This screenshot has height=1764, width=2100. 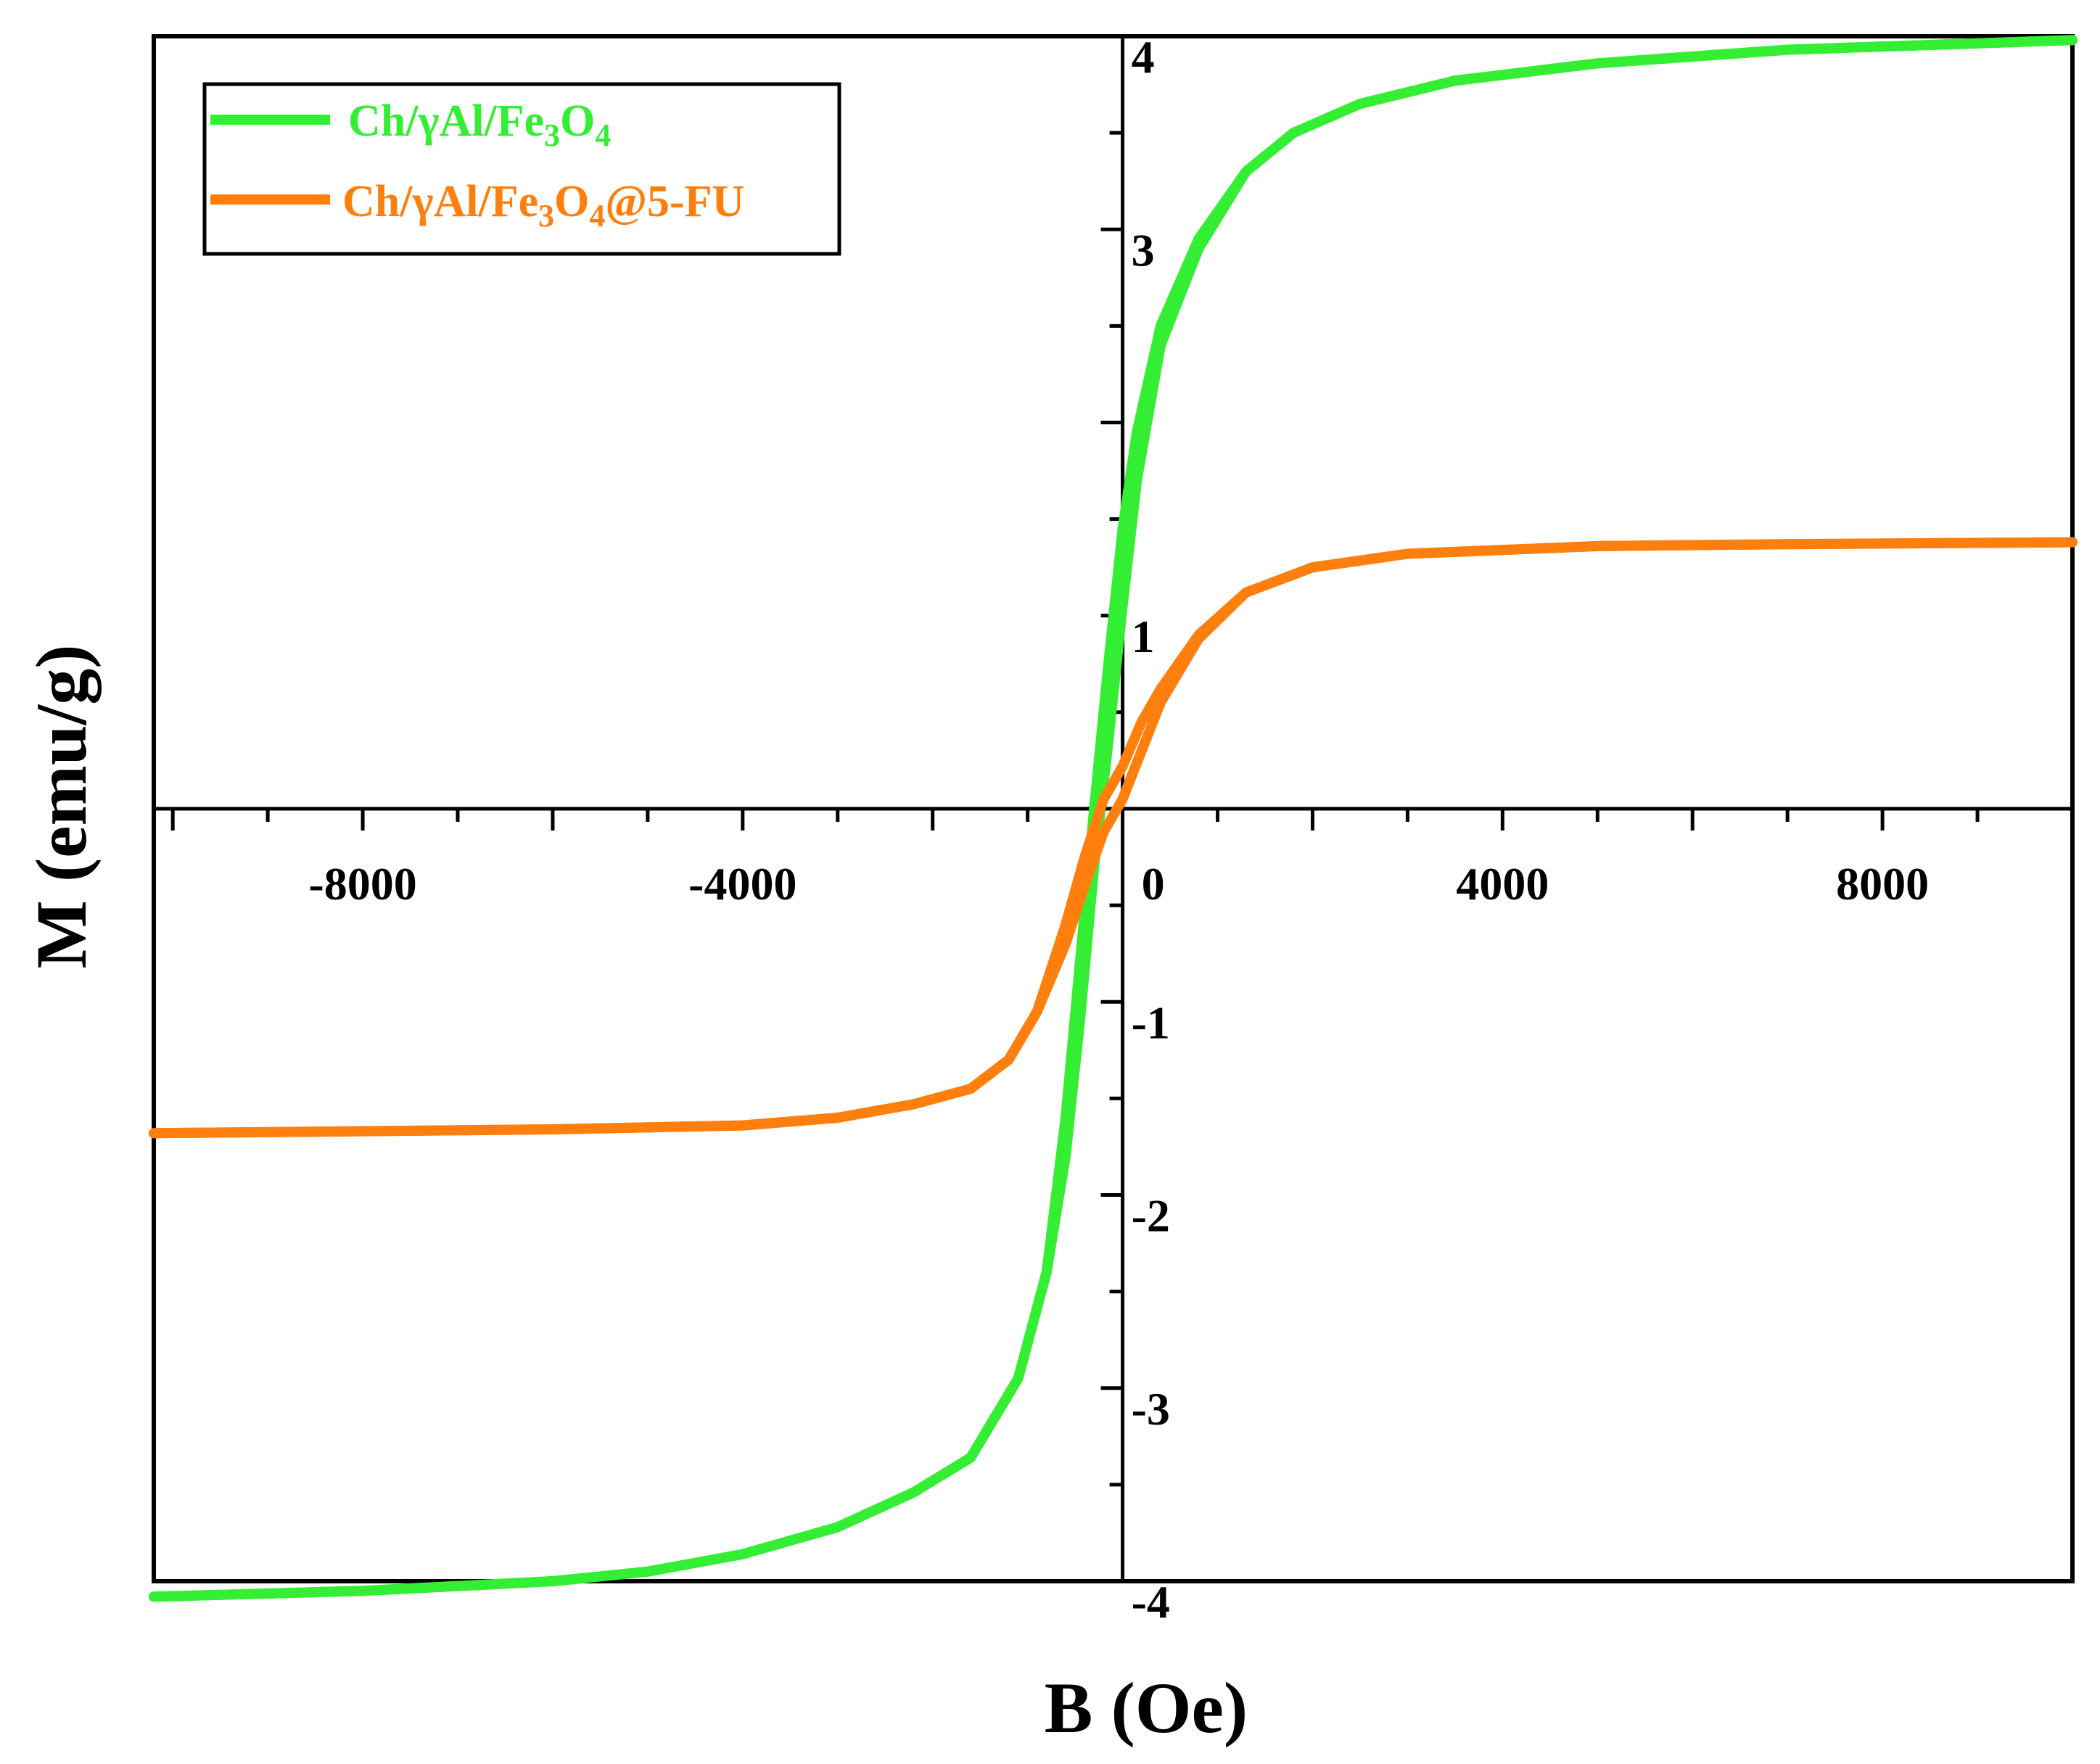 I want to click on x-tick-label: 8000, so click(x=1882, y=884).